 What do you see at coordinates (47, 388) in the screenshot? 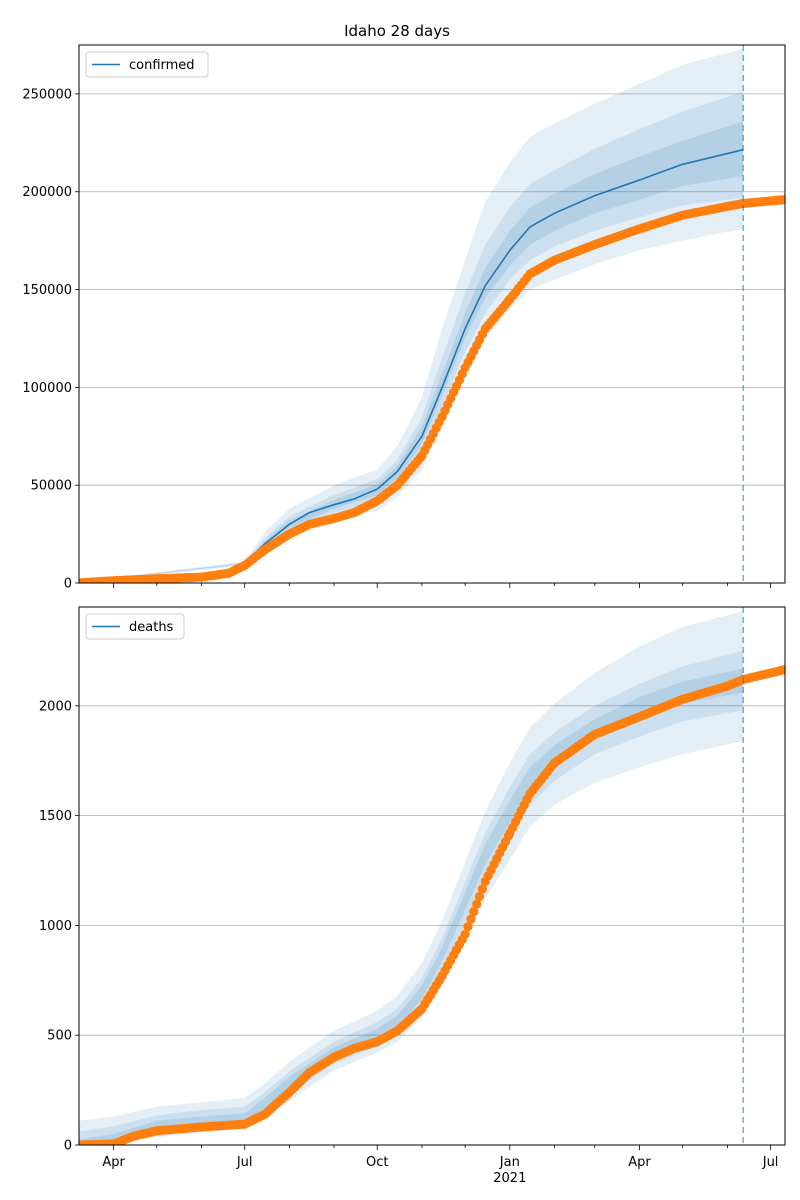
I see `y-tick-label: 100000` at bounding box center [47, 388].